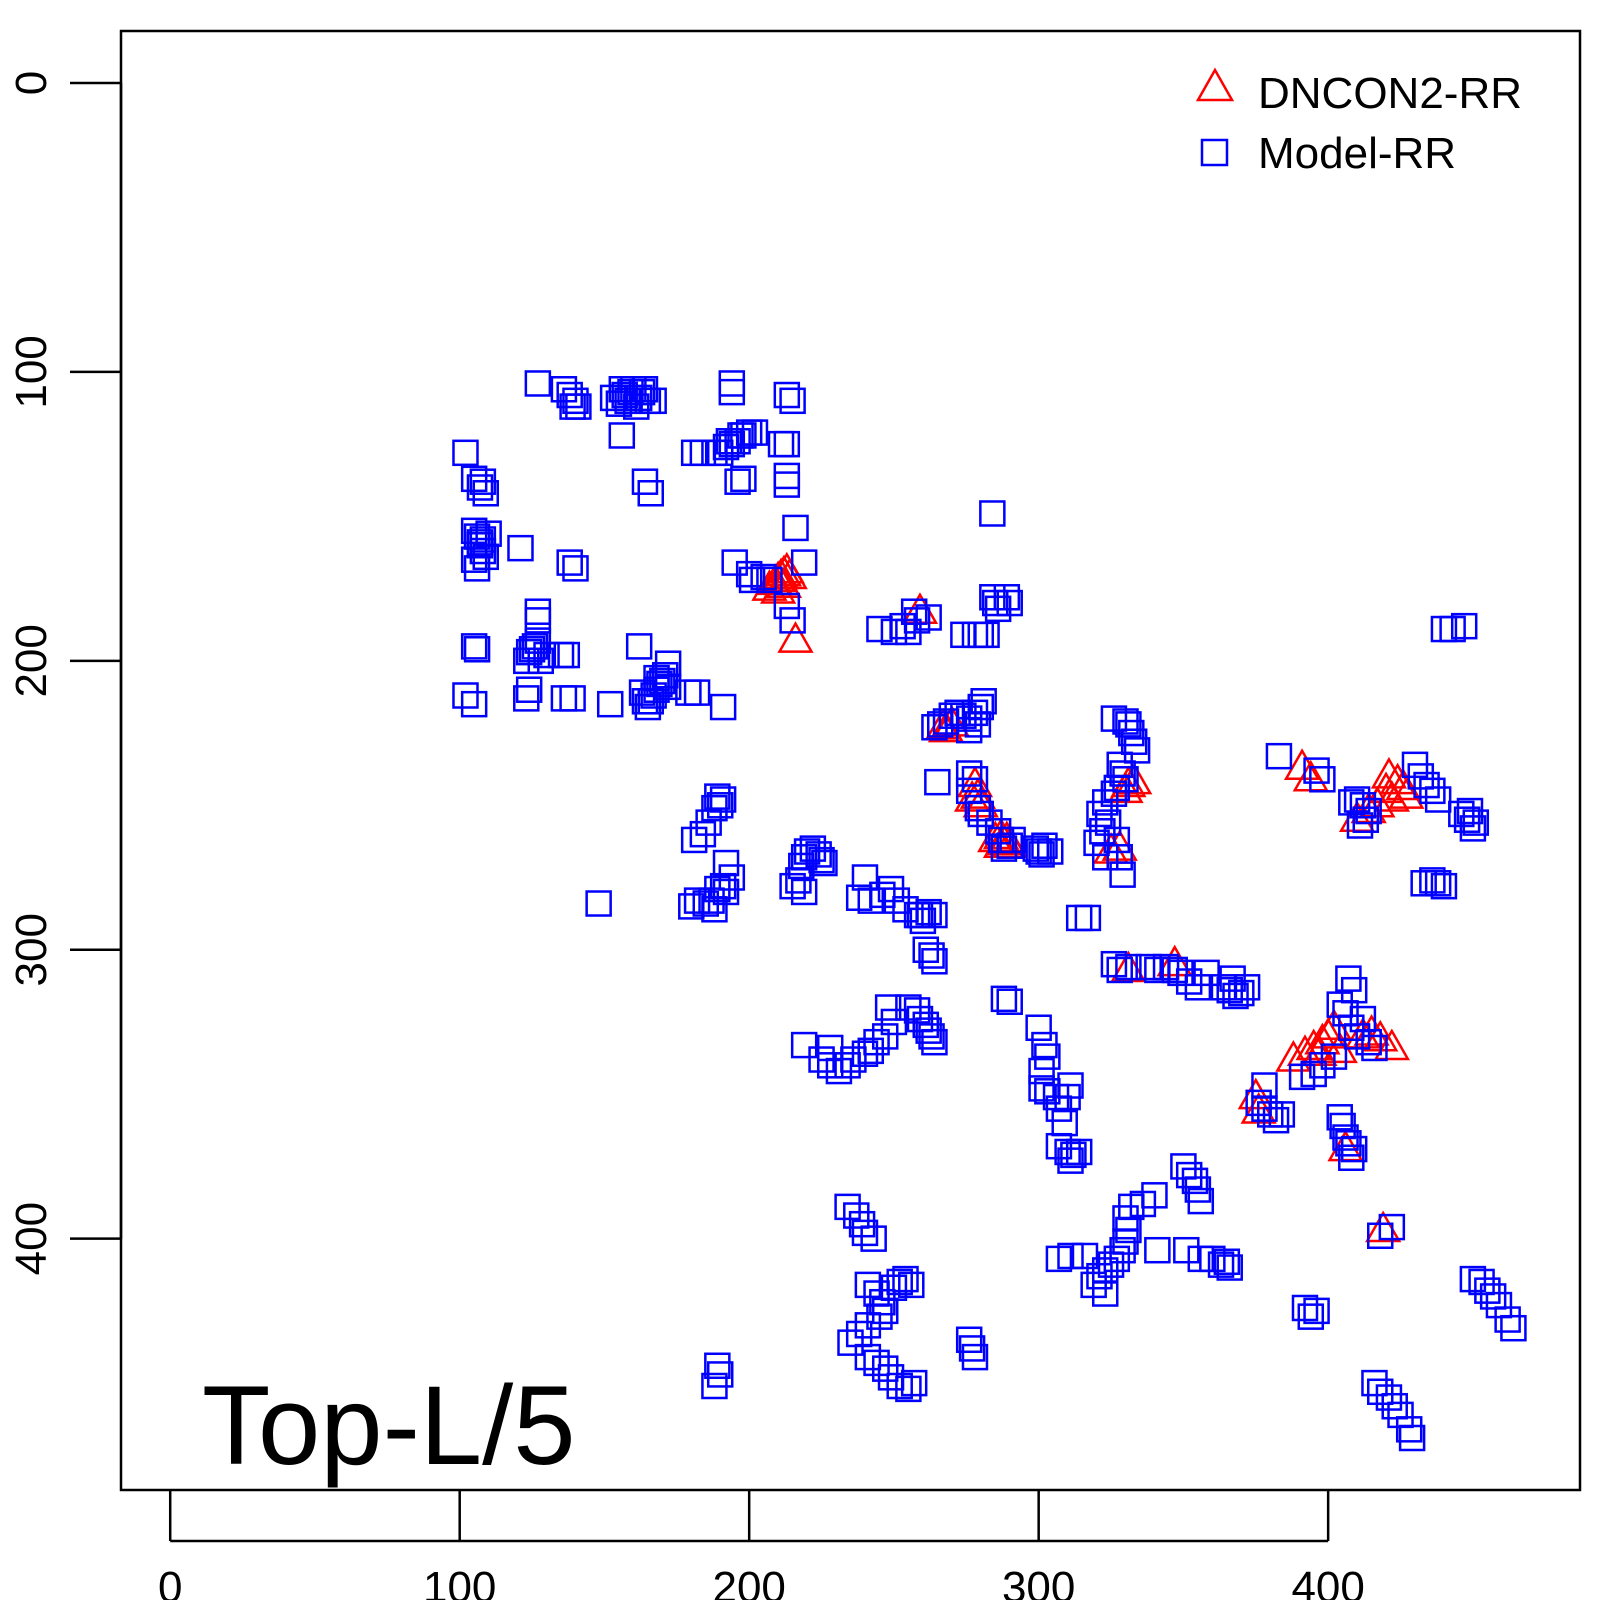  Describe the element at coordinates (1358, 122) in the screenshot. I see `legend: DNCON2-RR Model-RR` at that location.